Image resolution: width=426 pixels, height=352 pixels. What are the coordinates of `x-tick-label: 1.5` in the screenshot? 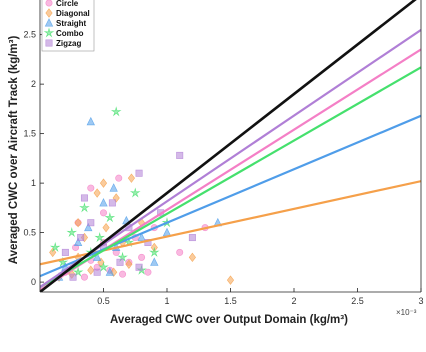 It's located at (230, 301).